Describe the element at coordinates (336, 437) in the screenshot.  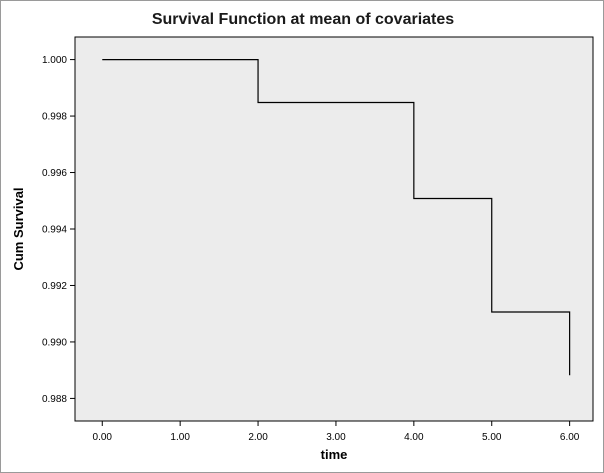
I see `x-tick-label: 3.00` at that location.